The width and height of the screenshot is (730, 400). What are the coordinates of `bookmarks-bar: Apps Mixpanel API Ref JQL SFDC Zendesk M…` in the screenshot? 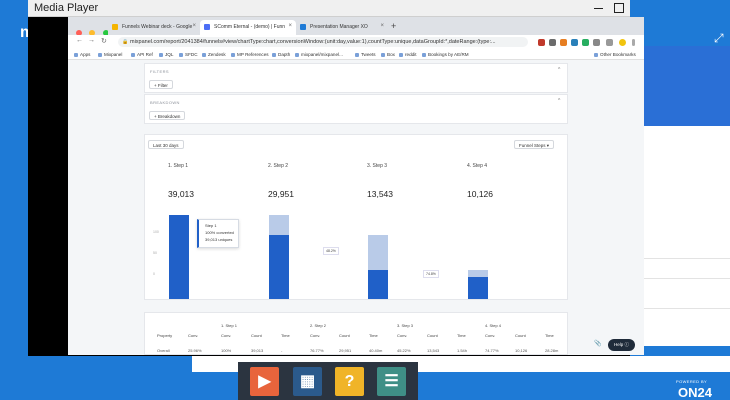 It's located at (356, 54).